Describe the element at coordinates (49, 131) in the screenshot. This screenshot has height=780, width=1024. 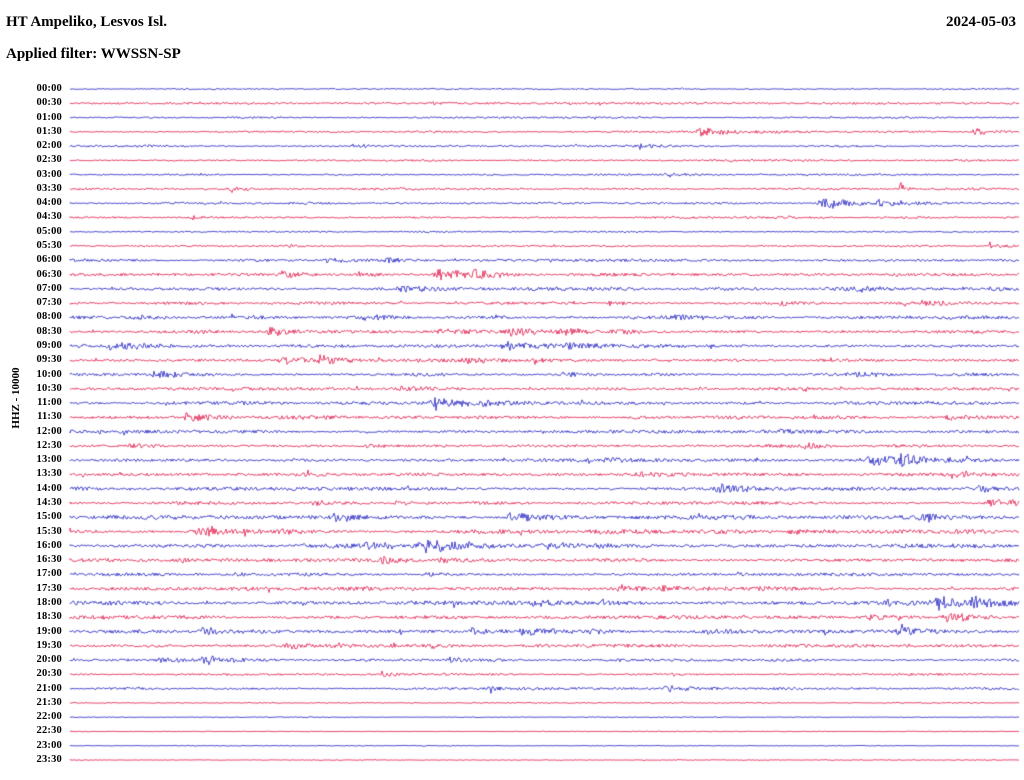
I see `time-label: 01:30` at that location.